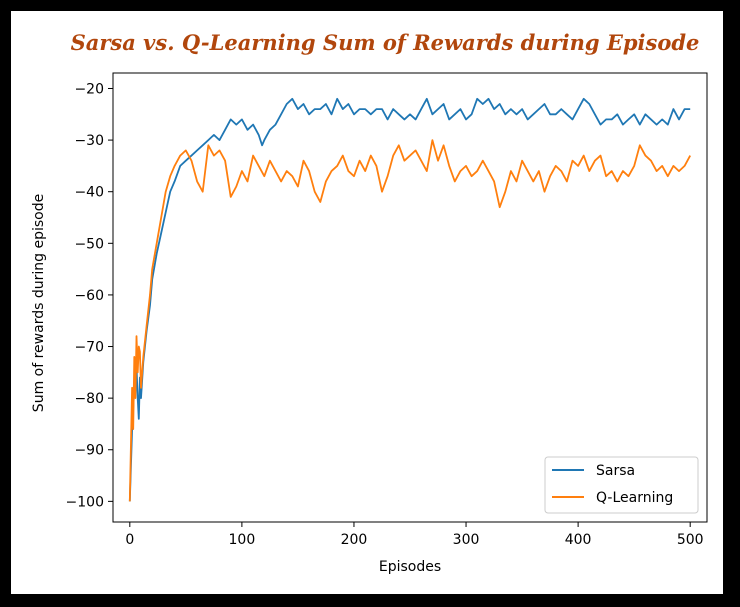  I want to click on y-tick-label: −30, so click(89, 141).